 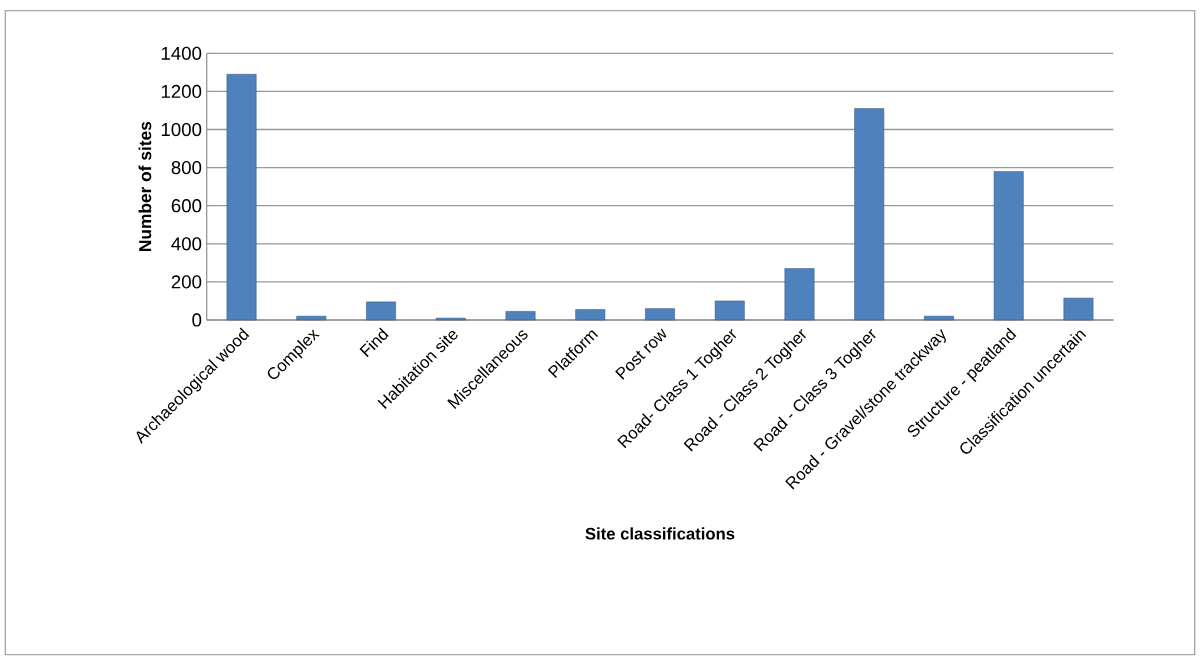 What do you see at coordinates (186, 244) in the screenshot?
I see `y-tick-label: 400` at bounding box center [186, 244].